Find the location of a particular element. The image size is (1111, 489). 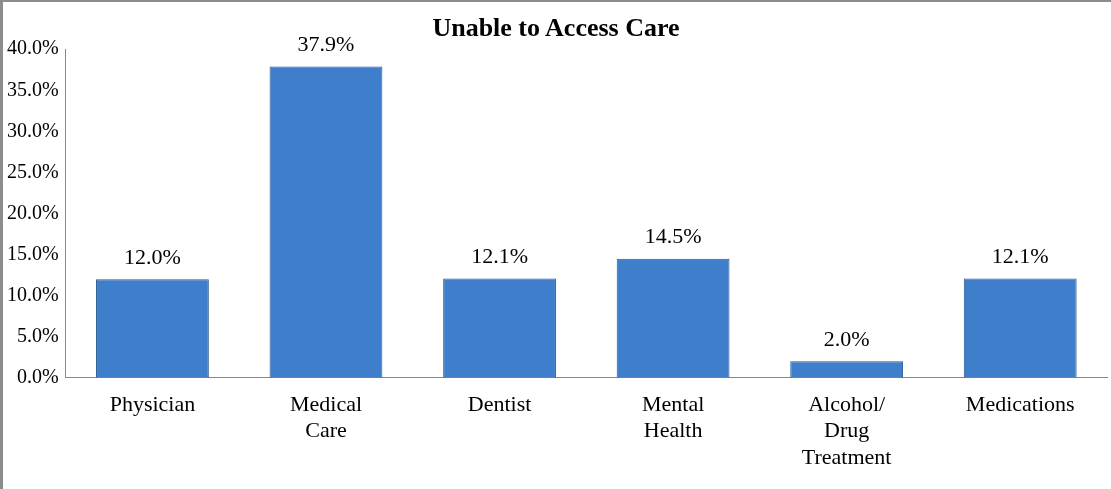

y-tick-label: 5.0% is located at coordinates (37, 334).